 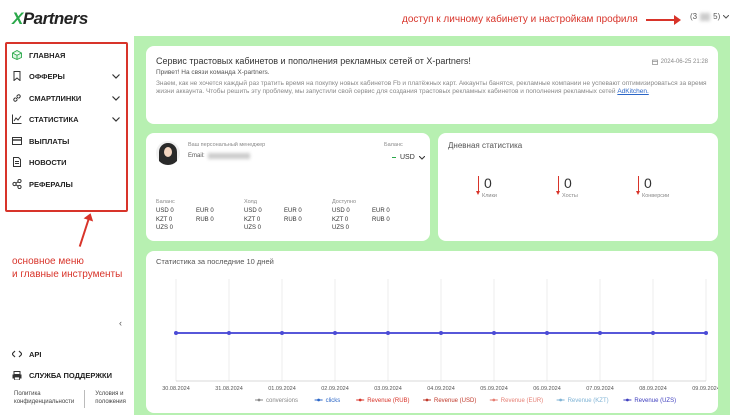 I want to click on balance-column: Доступно USD 0 EUR 0 KZT 0 RUB 0 UZS 0, so click(x=374, y=216).